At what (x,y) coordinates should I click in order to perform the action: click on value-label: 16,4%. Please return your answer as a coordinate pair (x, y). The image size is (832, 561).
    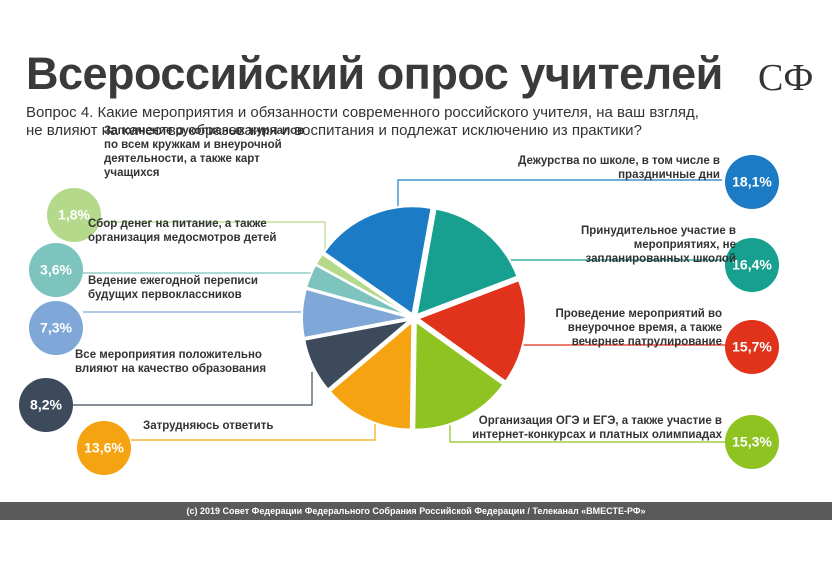
    Looking at the image, I should click on (752, 265).